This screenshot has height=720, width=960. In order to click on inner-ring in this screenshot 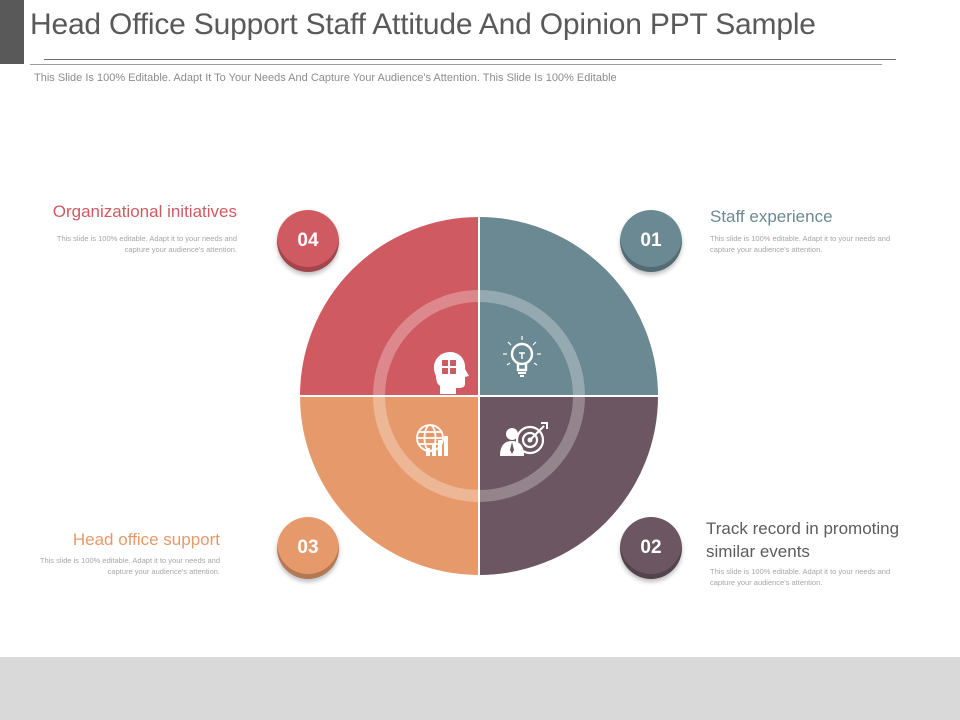, I will do `click(479, 396)`.